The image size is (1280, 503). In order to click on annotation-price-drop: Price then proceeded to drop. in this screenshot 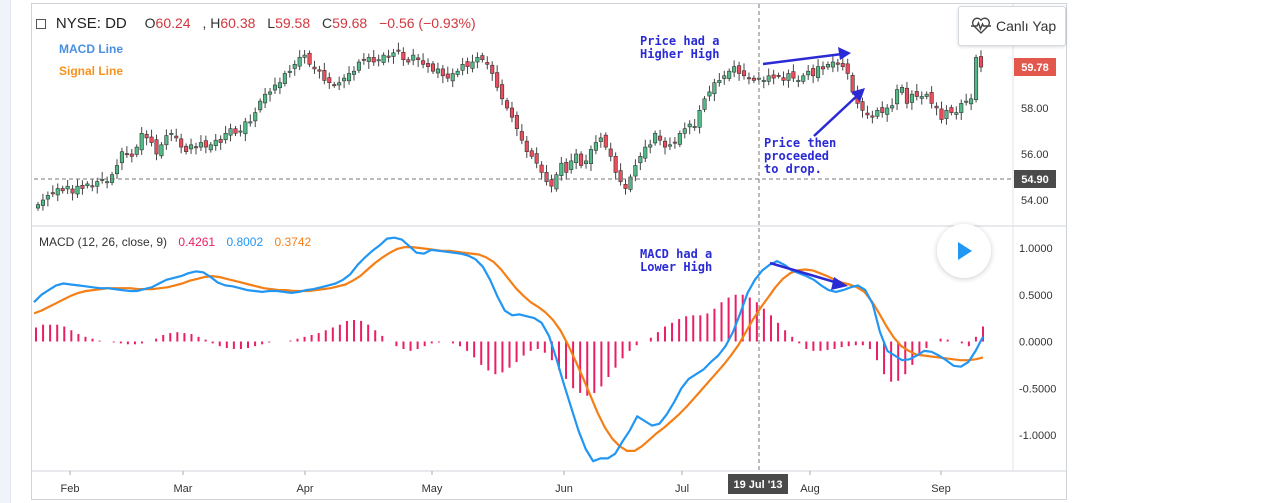, I will do `click(800, 156)`.